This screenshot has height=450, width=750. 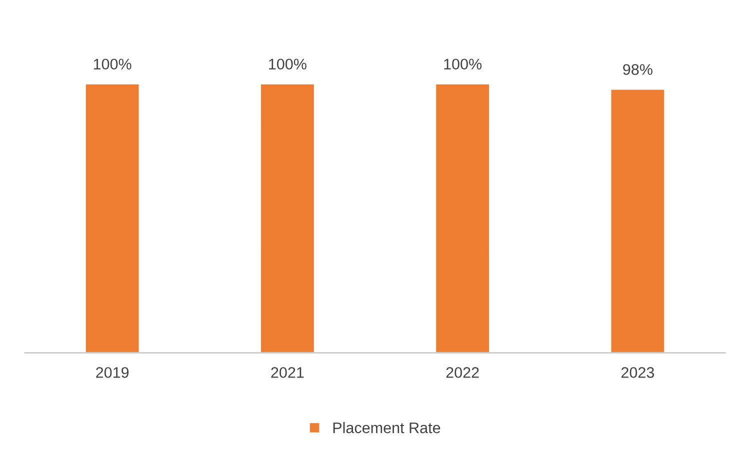 I want to click on x-tick-label: 2022, so click(x=462, y=372).